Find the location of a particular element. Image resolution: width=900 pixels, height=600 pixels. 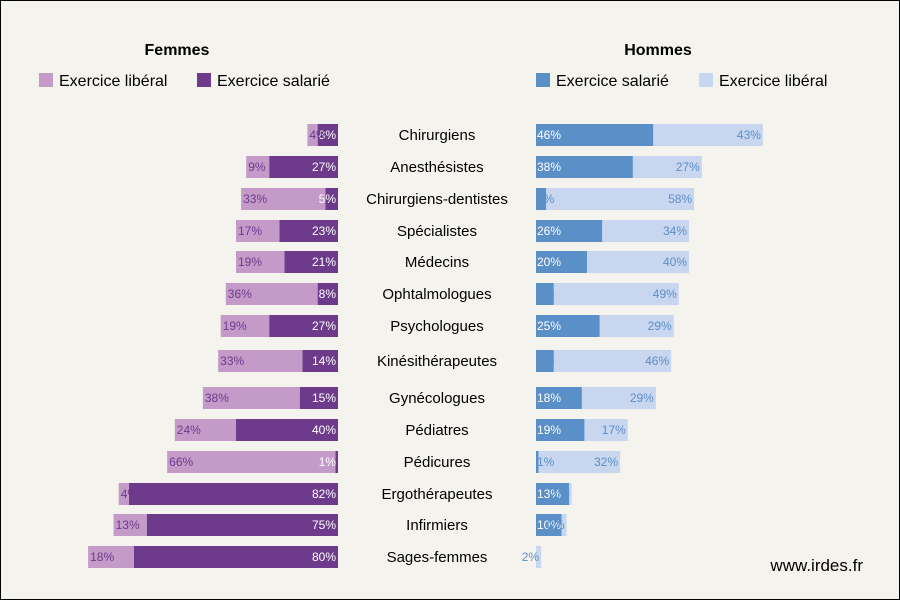

label-hommes-salarie: 4% is located at coordinates (546, 199).